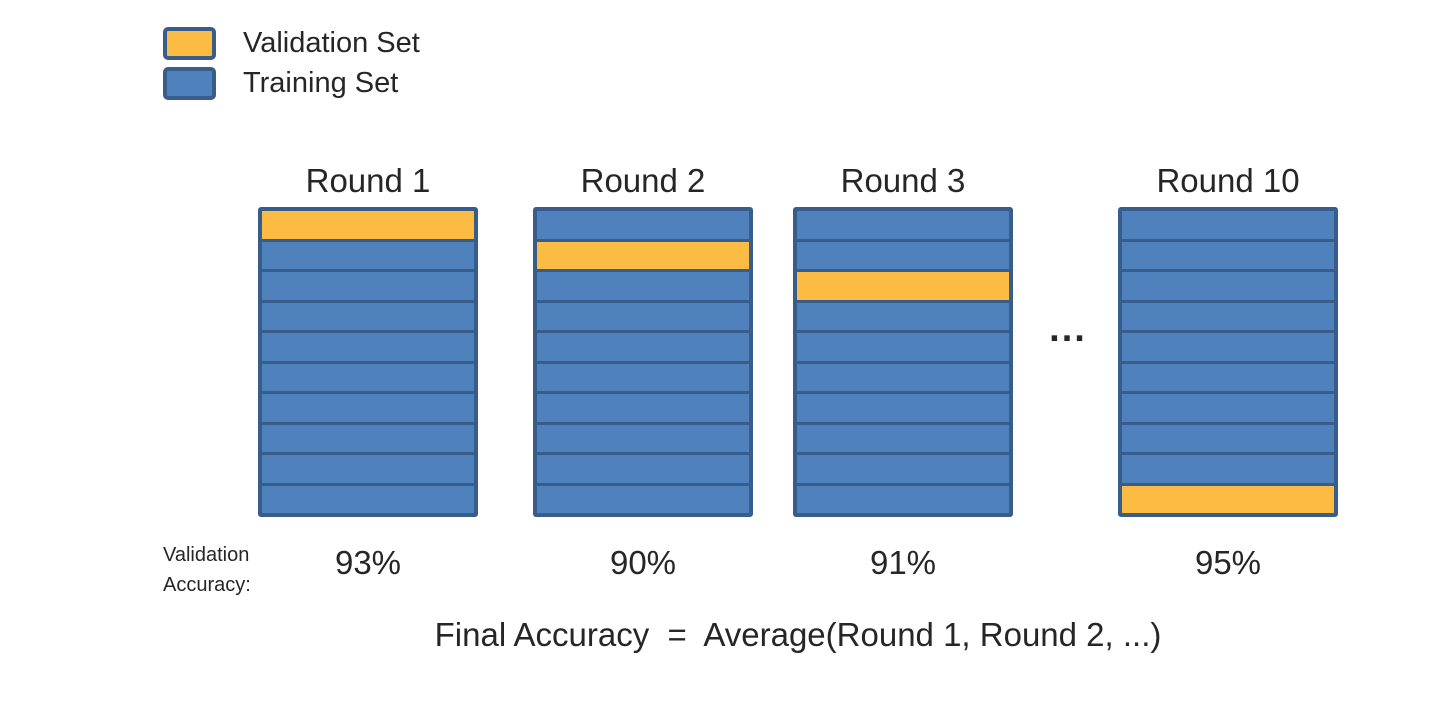 Image resolution: width=1446 pixels, height=702 pixels. What do you see at coordinates (643, 562) in the screenshot?
I see `accuracy-value: 90%` at bounding box center [643, 562].